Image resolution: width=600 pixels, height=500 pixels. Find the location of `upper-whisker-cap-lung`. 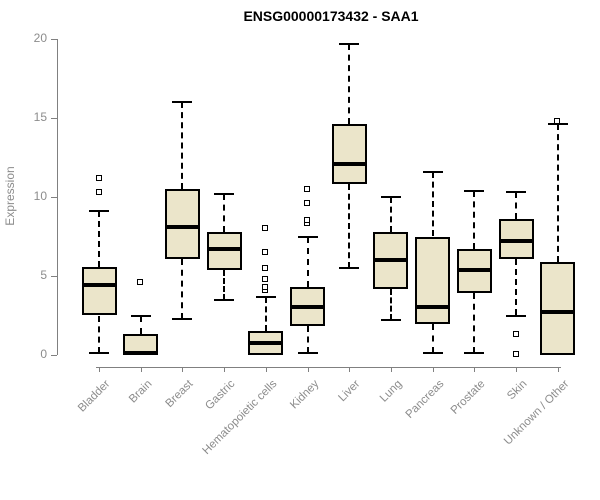

upper-whisker-cap-lung is located at coordinates (390, 197).